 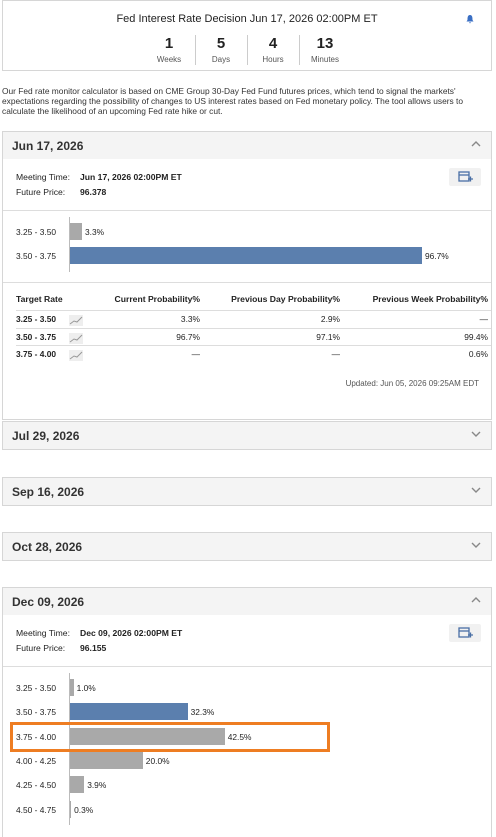 What do you see at coordinates (436, 256) in the screenshot?
I see `bar-label: 96.7%` at bounding box center [436, 256].